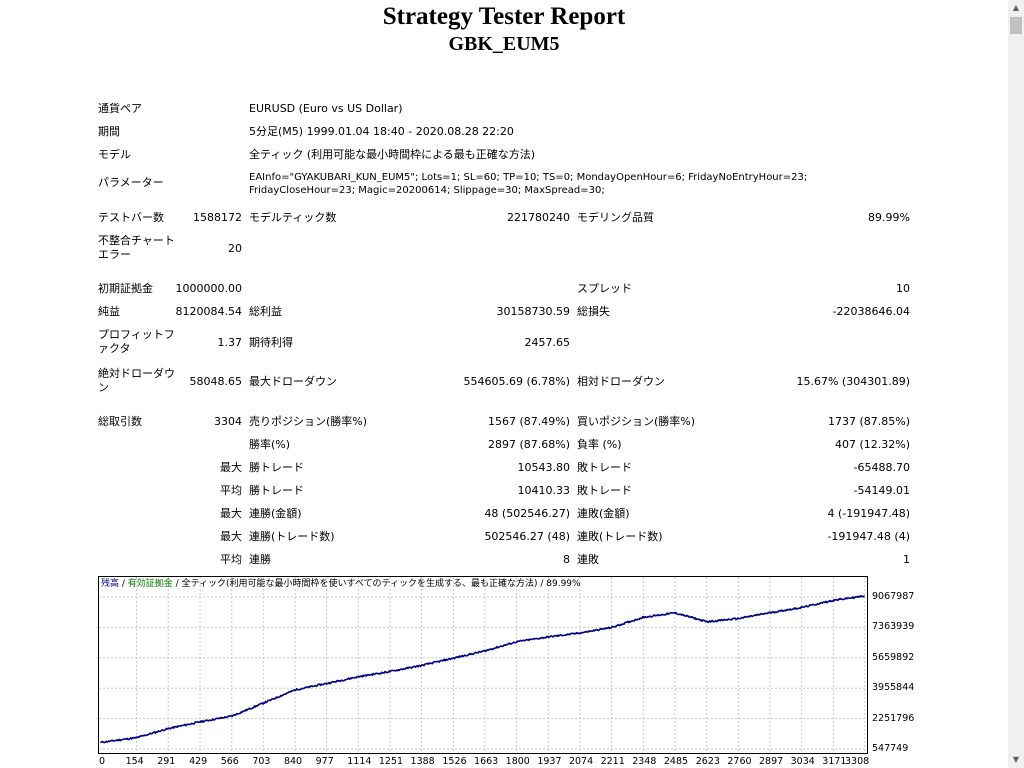  I want to click on x-tick-label: 977, so click(324, 761).